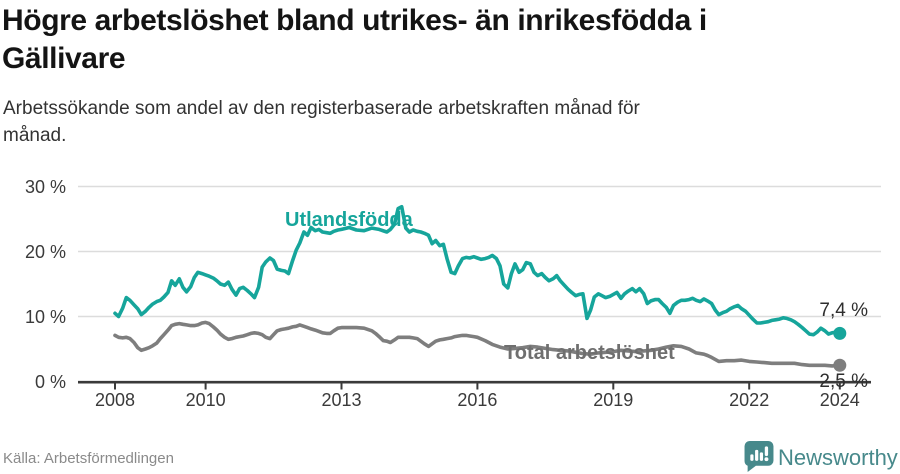  Describe the element at coordinates (115, 400) in the screenshot. I see `x-tick-label: 2008` at that location.